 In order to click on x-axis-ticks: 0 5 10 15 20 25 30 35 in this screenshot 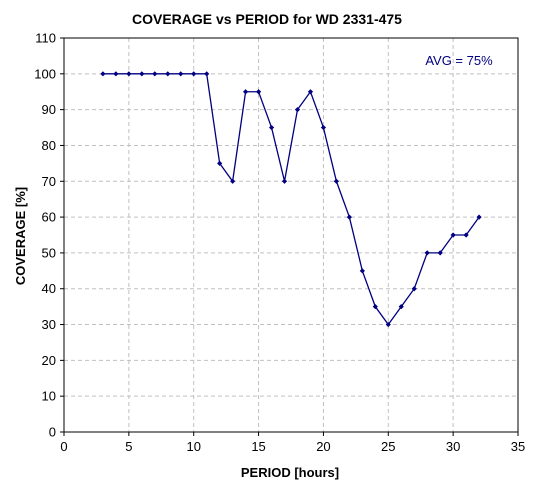, I will do `click(292, 443)`.